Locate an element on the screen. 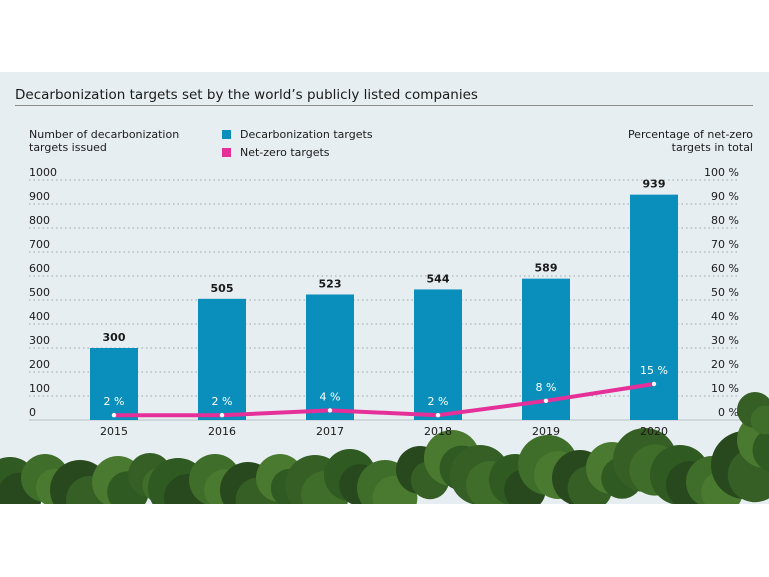 This screenshot has height=577, width=769. legend-label-bars: Decarbonization targets is located at coordinates (306, 134).